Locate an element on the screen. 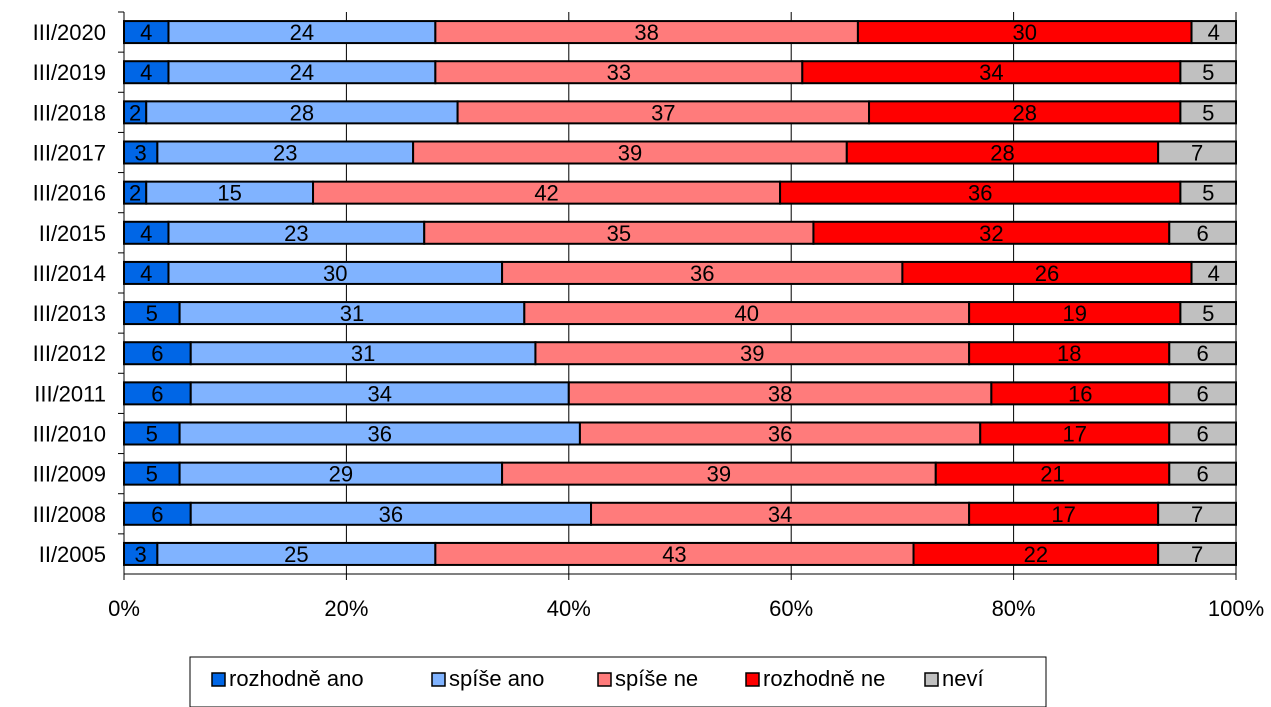 The width and height of the screenshot is (1271, 707). x-tick-label: 60% is located at coordinates (791, 608).